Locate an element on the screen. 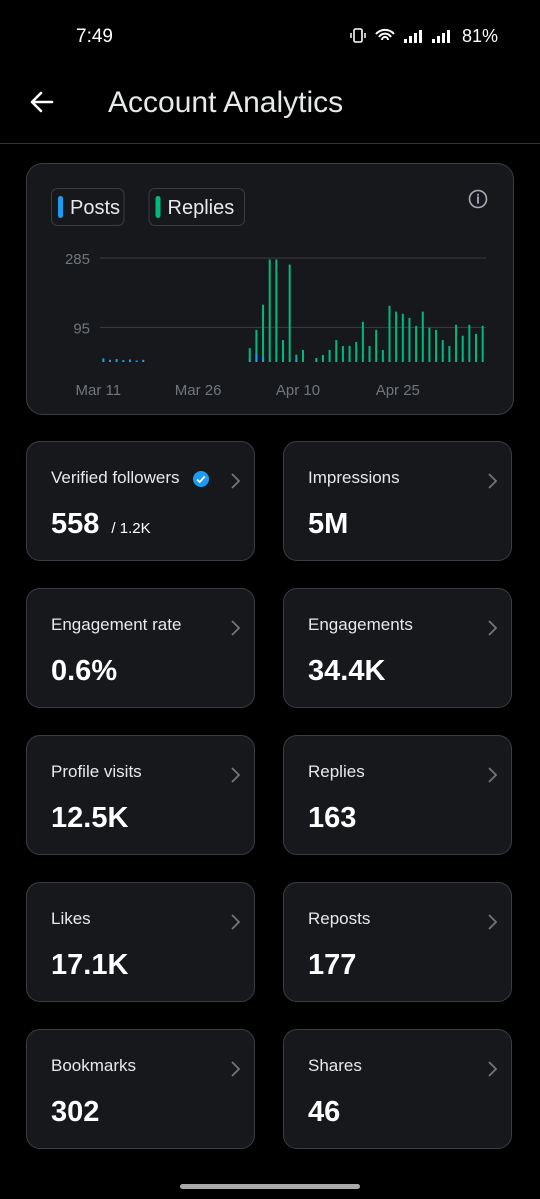 The width and height of the screenshot is (540, 1199). metric-value: 12.5K is located at coordinates (89, 818).